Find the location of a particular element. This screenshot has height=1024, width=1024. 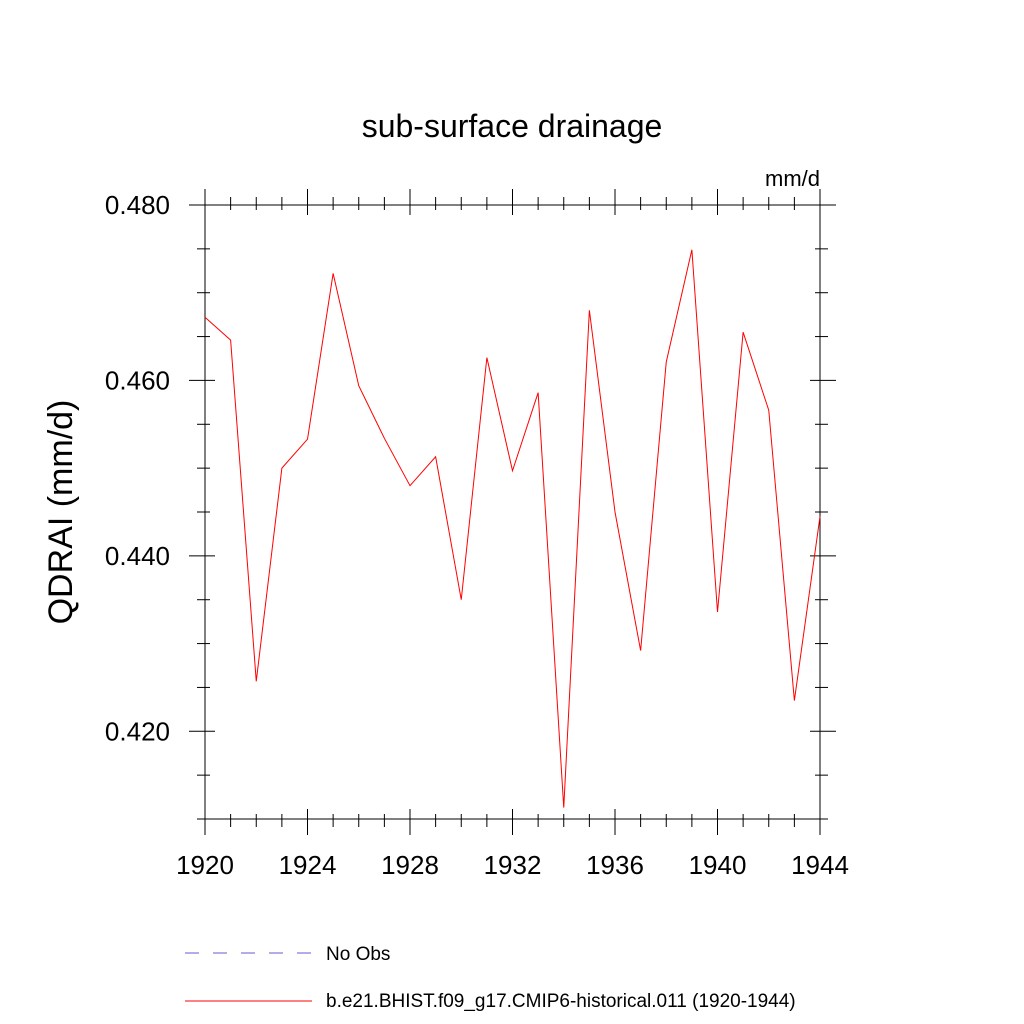

y-tick-label: 0.420 is located at coordinates (137, 731).